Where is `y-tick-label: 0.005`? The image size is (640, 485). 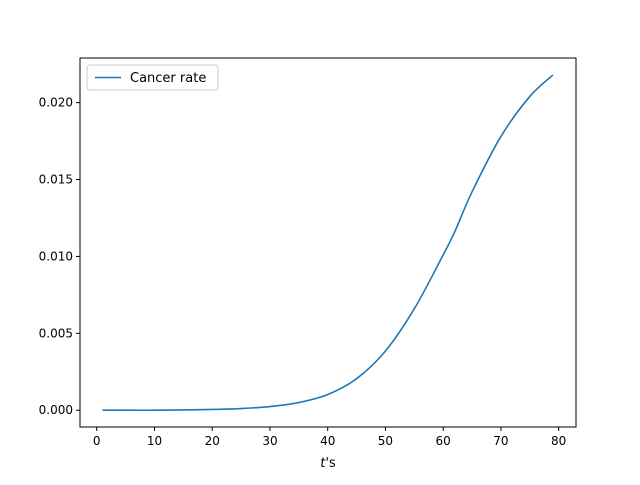
y-tick-label: 0.005 is located at coordinates (56, 333).